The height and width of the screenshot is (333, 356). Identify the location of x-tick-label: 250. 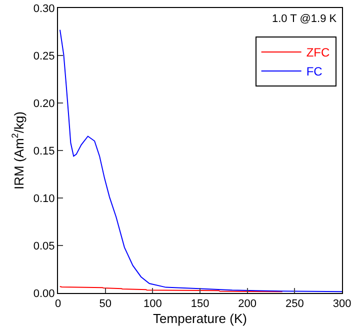
(294, 304).